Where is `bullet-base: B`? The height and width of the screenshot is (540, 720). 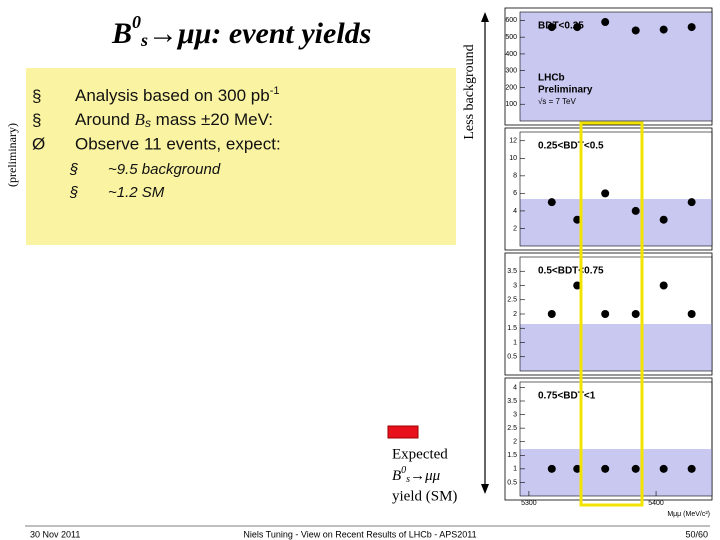 bullet-base: B is located at coordinates (140, 119).